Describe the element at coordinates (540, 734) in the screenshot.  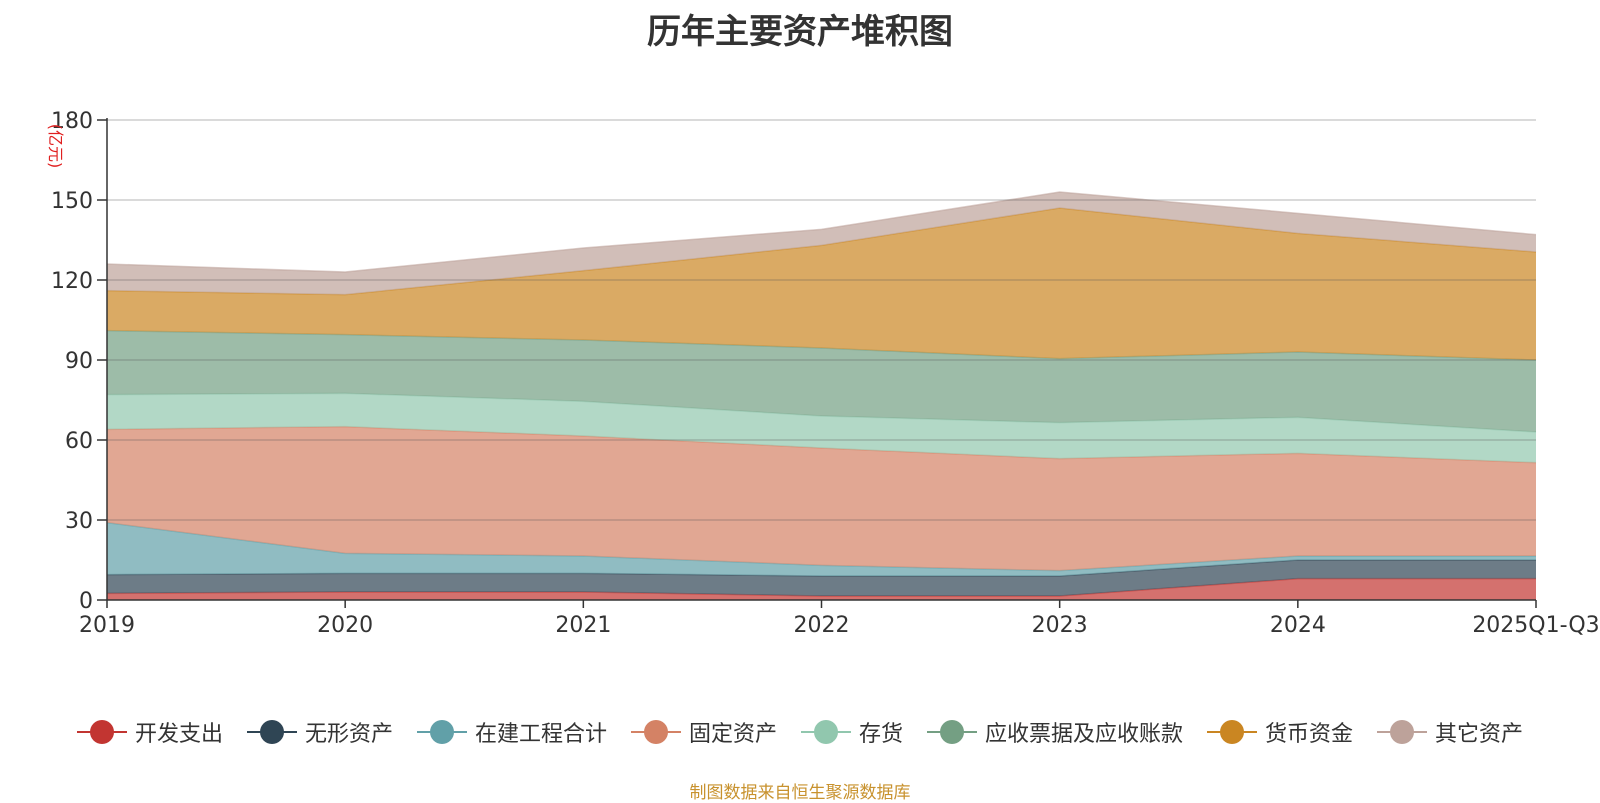
I see `legend-label: 在建工程合计` at that location.